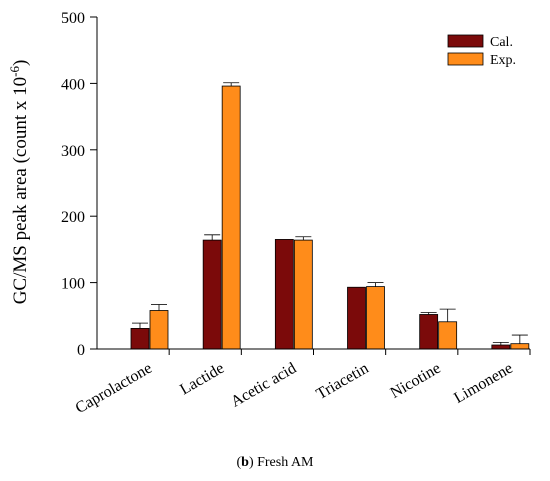 Image resolution: width=550 pixels, height=481 pixels. Describe the element at coordinates (79, 184) in the screenshot. I see `y-axis: 0 100 200 300 400 500` at that location.